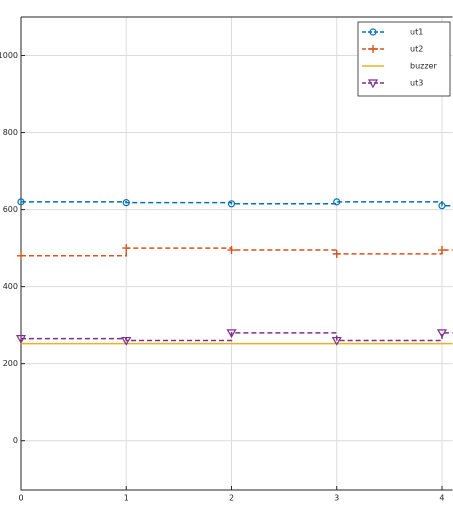  What do you see at coordinates (9, 55) in the screenshot?
I see `y-tick-label: 1000` at bounding box center [9, 55].